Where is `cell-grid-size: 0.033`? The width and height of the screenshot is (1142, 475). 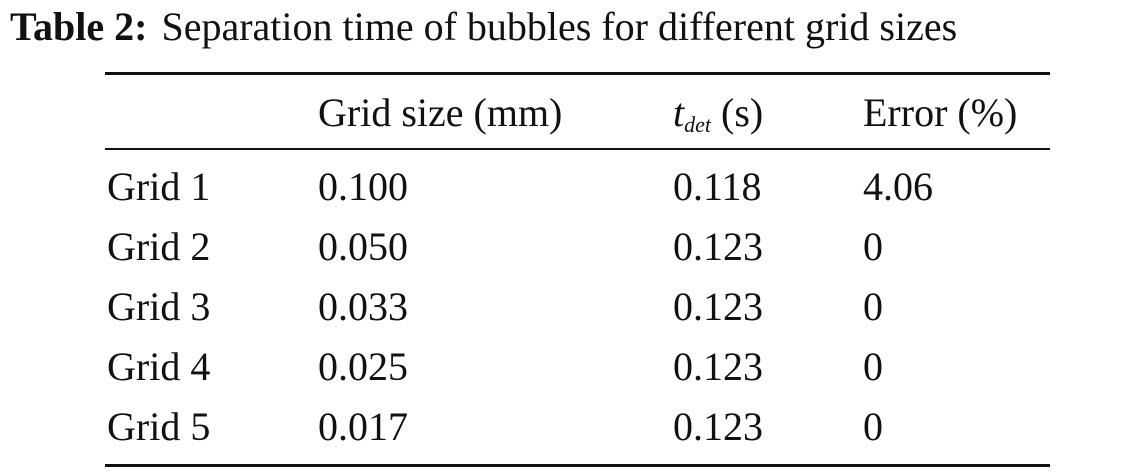
cell-grid-size: 0.033 is located at coordinates (363, 306).